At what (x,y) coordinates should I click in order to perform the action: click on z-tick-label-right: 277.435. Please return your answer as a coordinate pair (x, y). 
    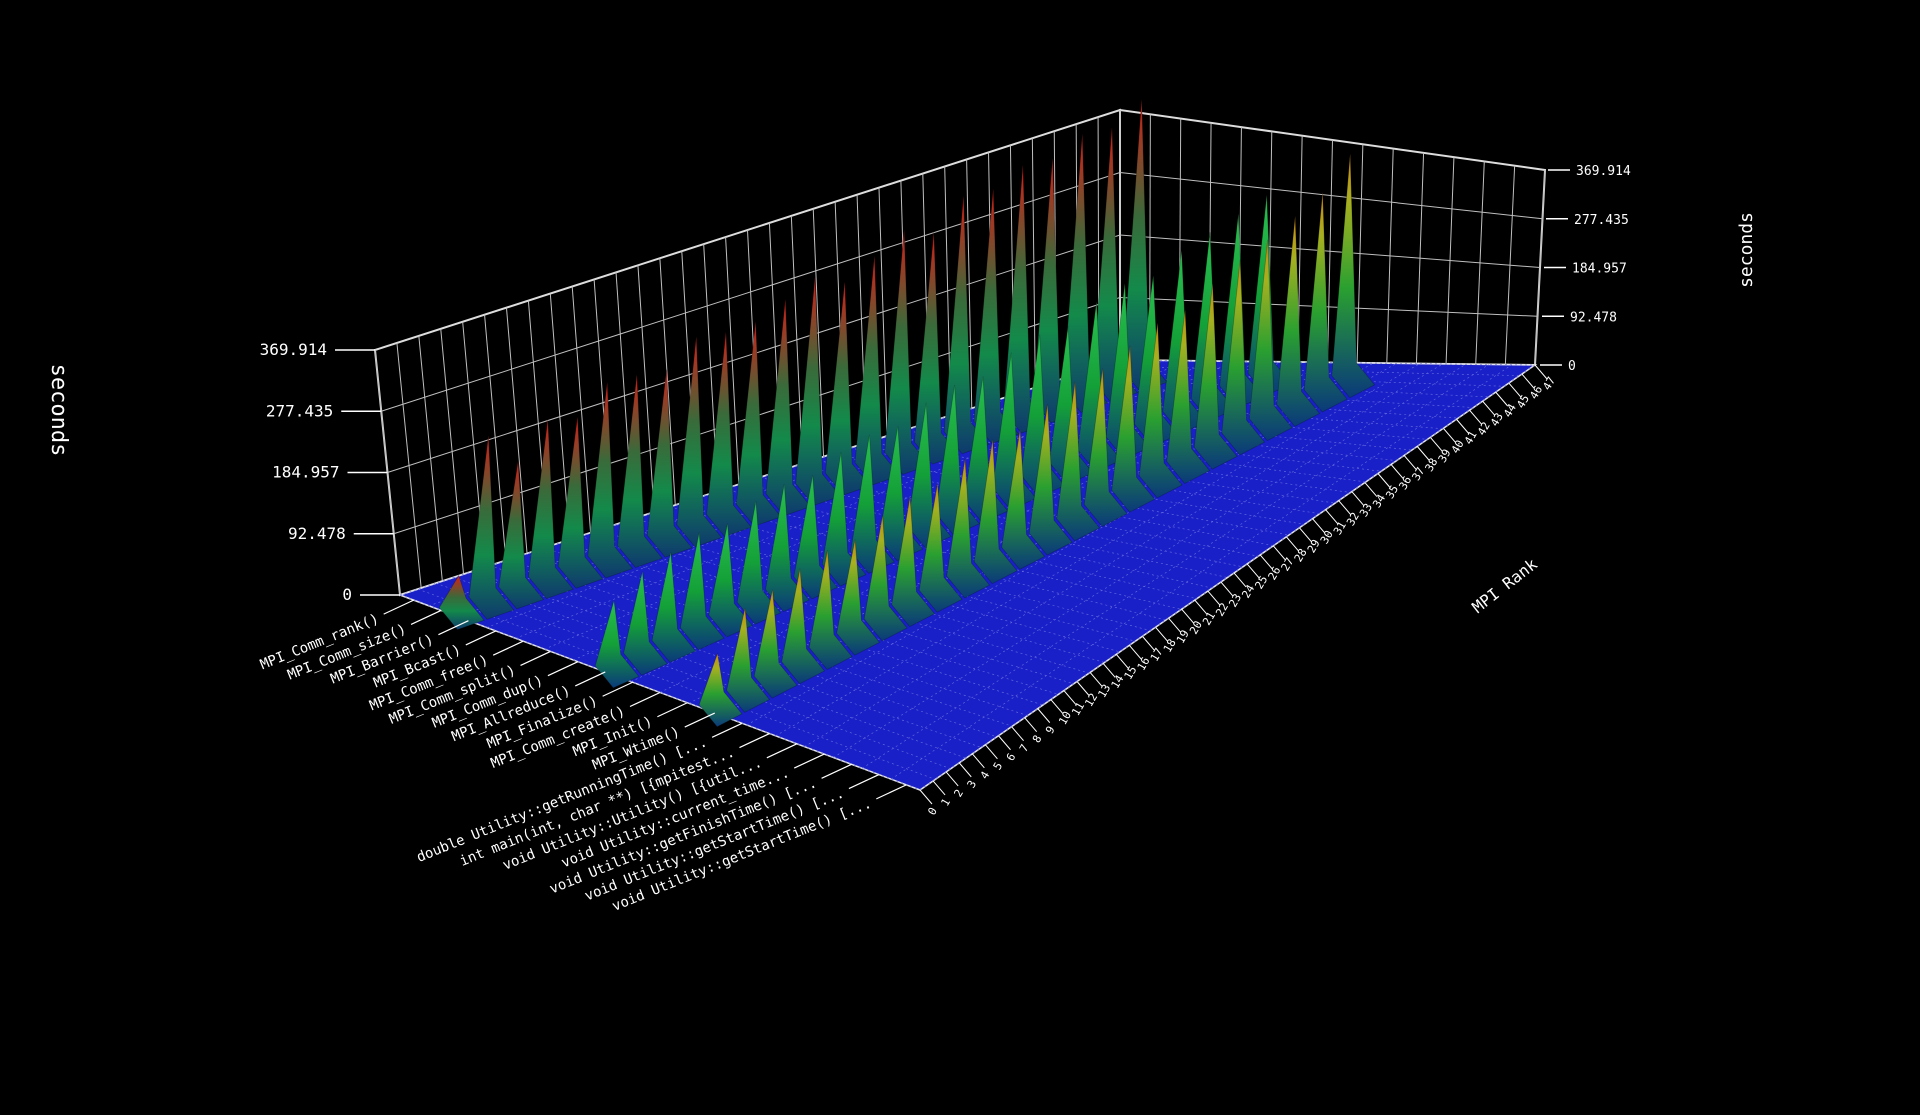
    Looking at the image, I should click on (1601, 220).